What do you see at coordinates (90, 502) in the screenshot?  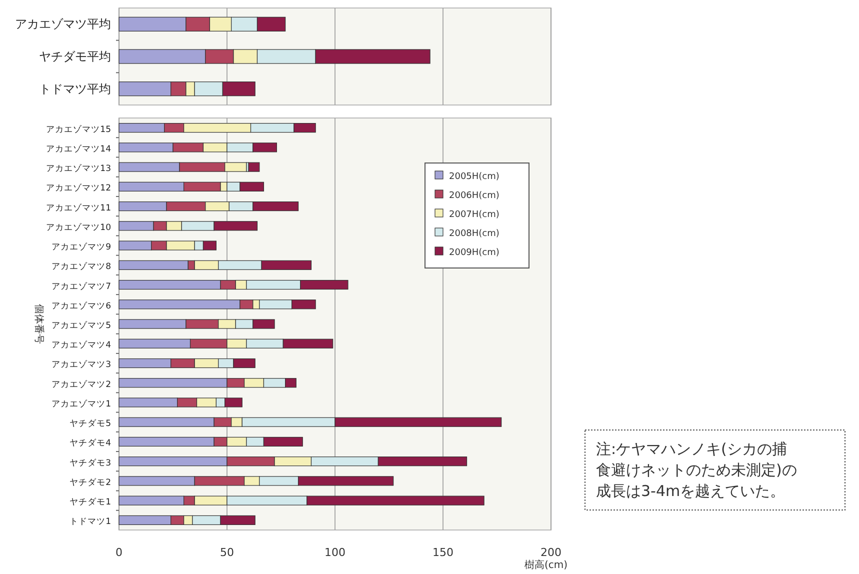 I see `y-tick-label: ヤチダモ1` at bounding box center [90, 502].